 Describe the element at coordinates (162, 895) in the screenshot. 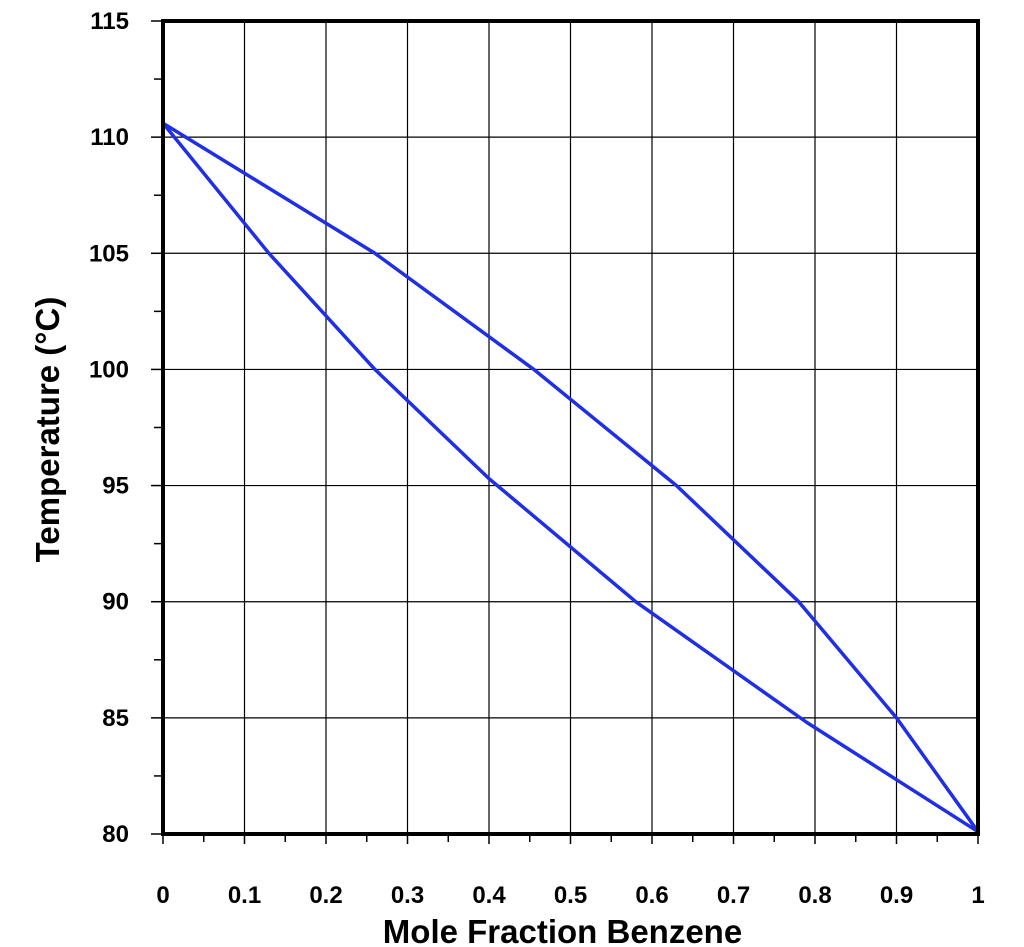

I see `x-tick-label: 0` at that location.